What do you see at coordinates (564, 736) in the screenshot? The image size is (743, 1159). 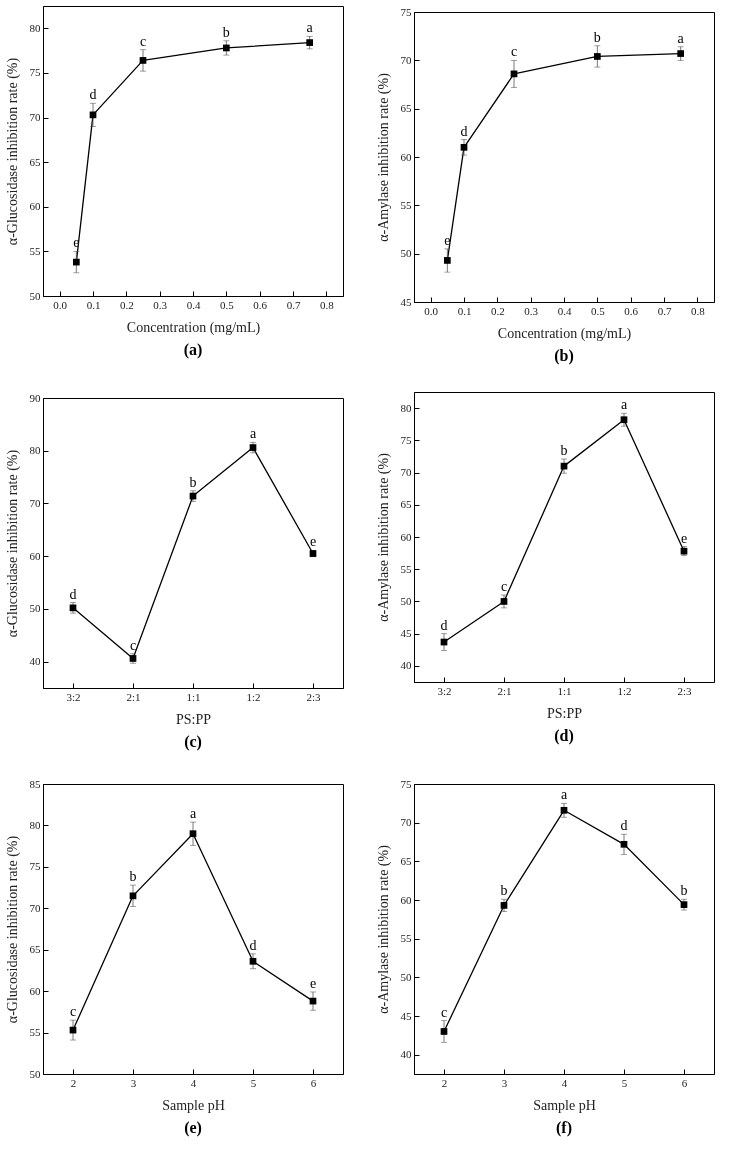 I see `text: (d)` at bounding box center [564, 736].